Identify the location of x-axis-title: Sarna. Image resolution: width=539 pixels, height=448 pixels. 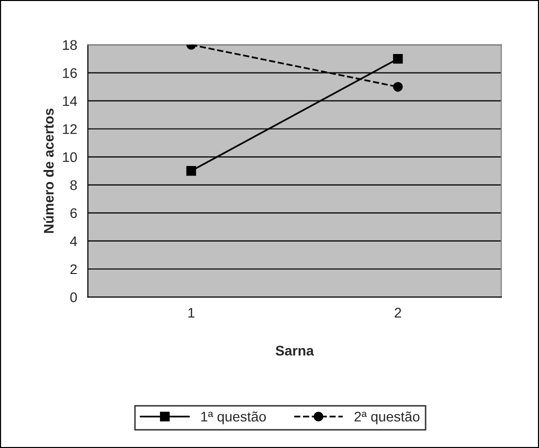
(295, 351).